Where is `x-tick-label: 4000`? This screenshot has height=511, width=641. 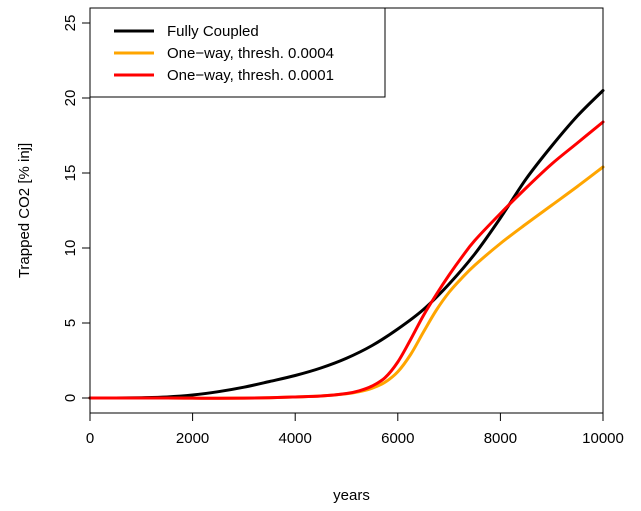 x-tick-label: 4000 is located at coordinates (295, 438).